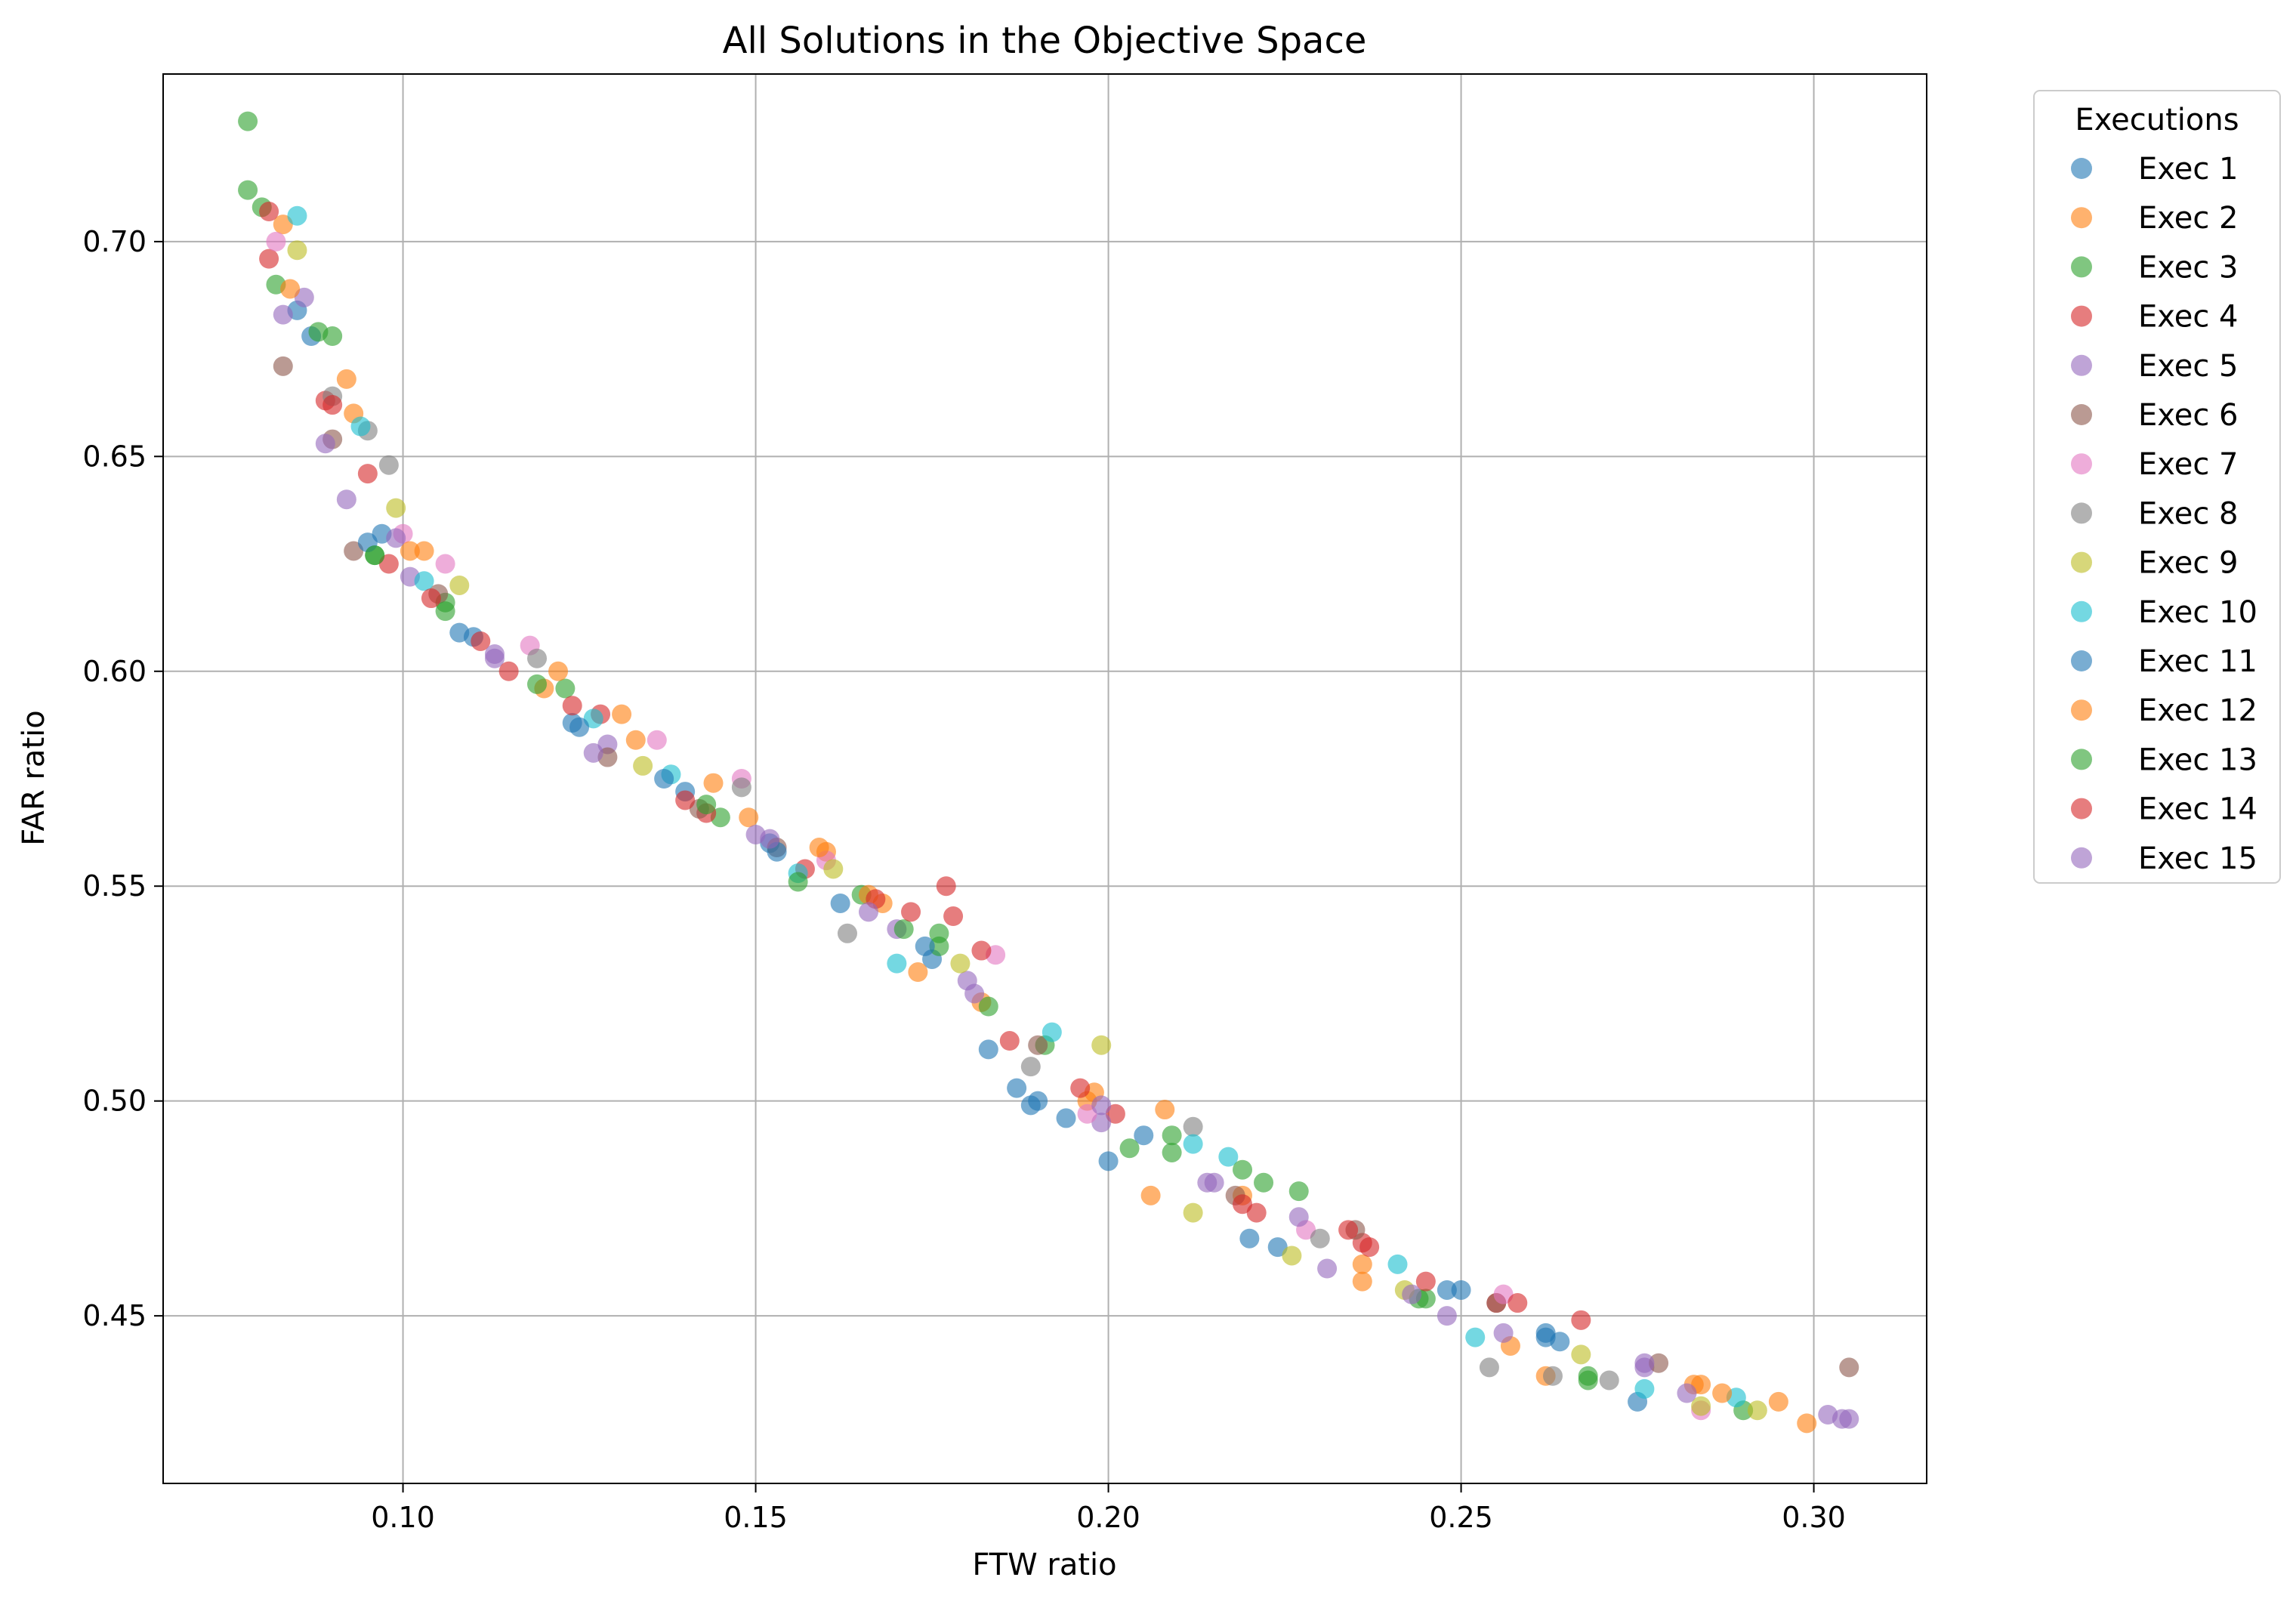  What do you see at coordinates (114, 1101) in the screenshot?
I see `y-tick-label: 0.50` at bounding box center [114, 1101].